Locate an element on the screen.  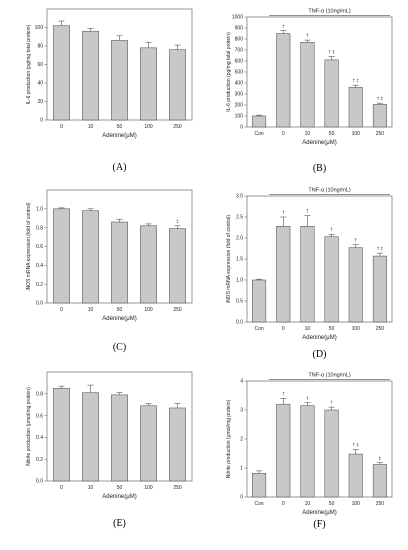
panel-label: (C) is located at coordinates (119, 347).